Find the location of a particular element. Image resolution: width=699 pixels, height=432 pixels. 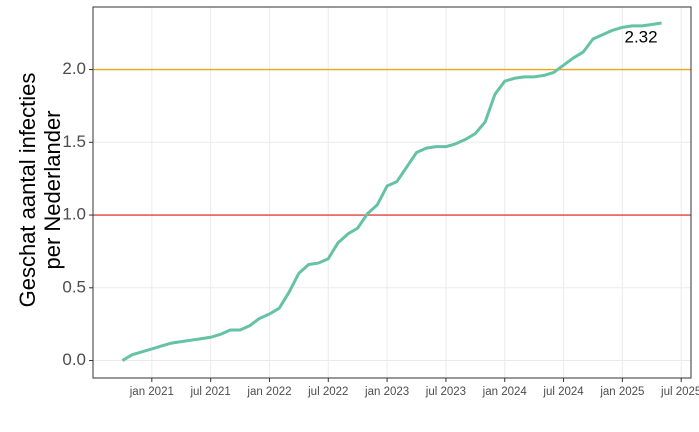

y-tick-label: 1.0 is located at coordinates (74, 214).